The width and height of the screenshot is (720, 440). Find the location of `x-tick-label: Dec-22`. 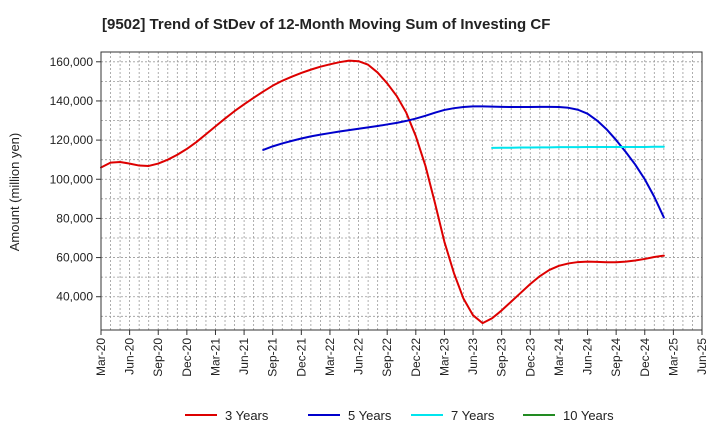

x-tick-label: Dec-22 is located at coordinates (416, 357).